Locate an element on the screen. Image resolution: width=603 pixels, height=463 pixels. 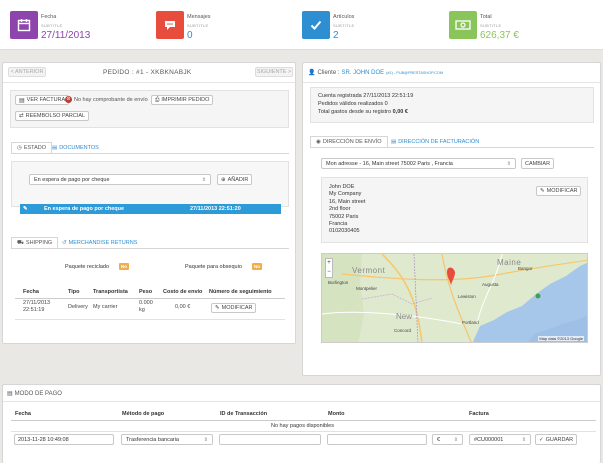
currency-select: € ⇳ is located at coordinates (447, 439).